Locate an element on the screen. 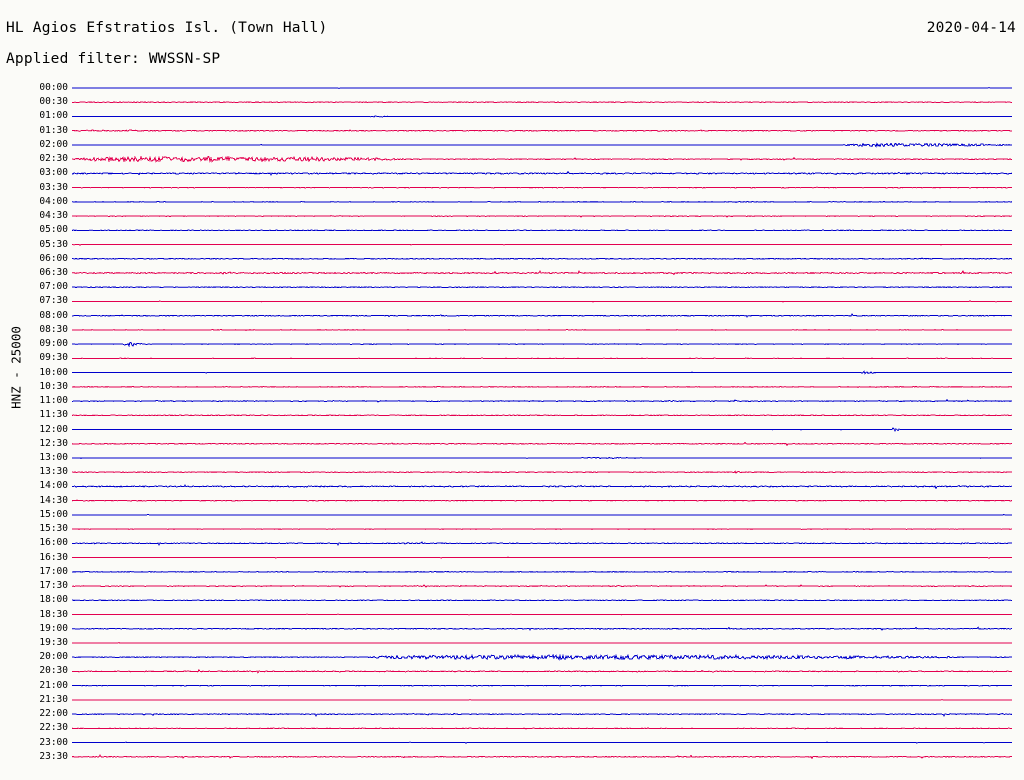 The width and height of the screenshot is (1024, 780). time-tick-label: 17:00 is located at coordinates (53, 571).